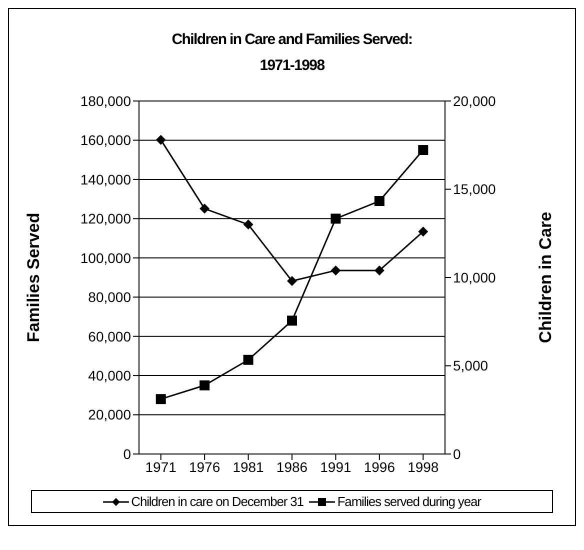 The width and height of the screenshot is (584, 550). What do you see at coordinates (408, 501) in the screenshot?
I see `legend-label: Families served during year` at bounding box center [408, 501].